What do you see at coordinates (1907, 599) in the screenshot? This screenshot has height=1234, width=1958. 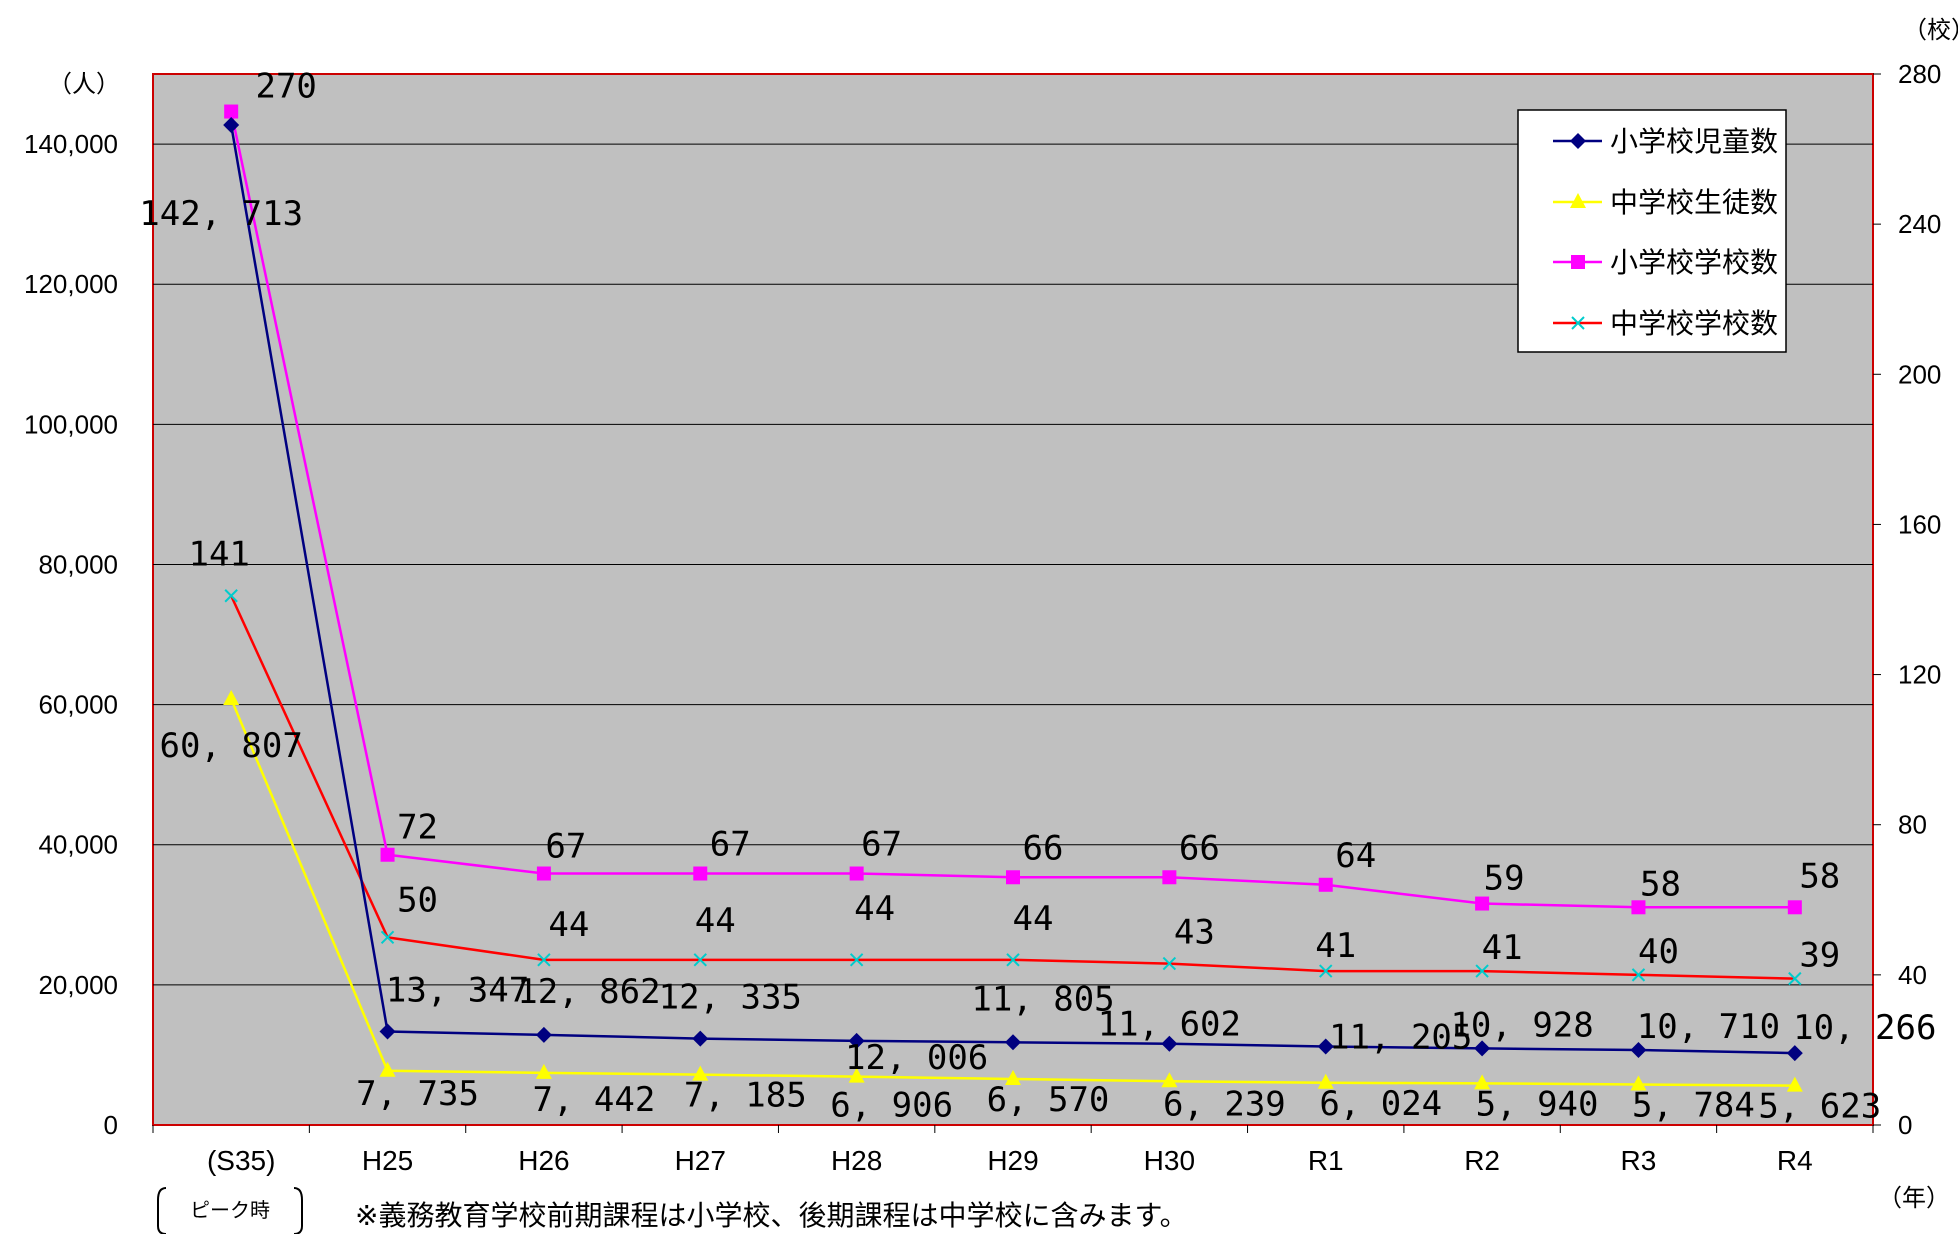 I see `right-axis: 0 40 80 120 160 200 240 280` at bounding box center [1907, 599].